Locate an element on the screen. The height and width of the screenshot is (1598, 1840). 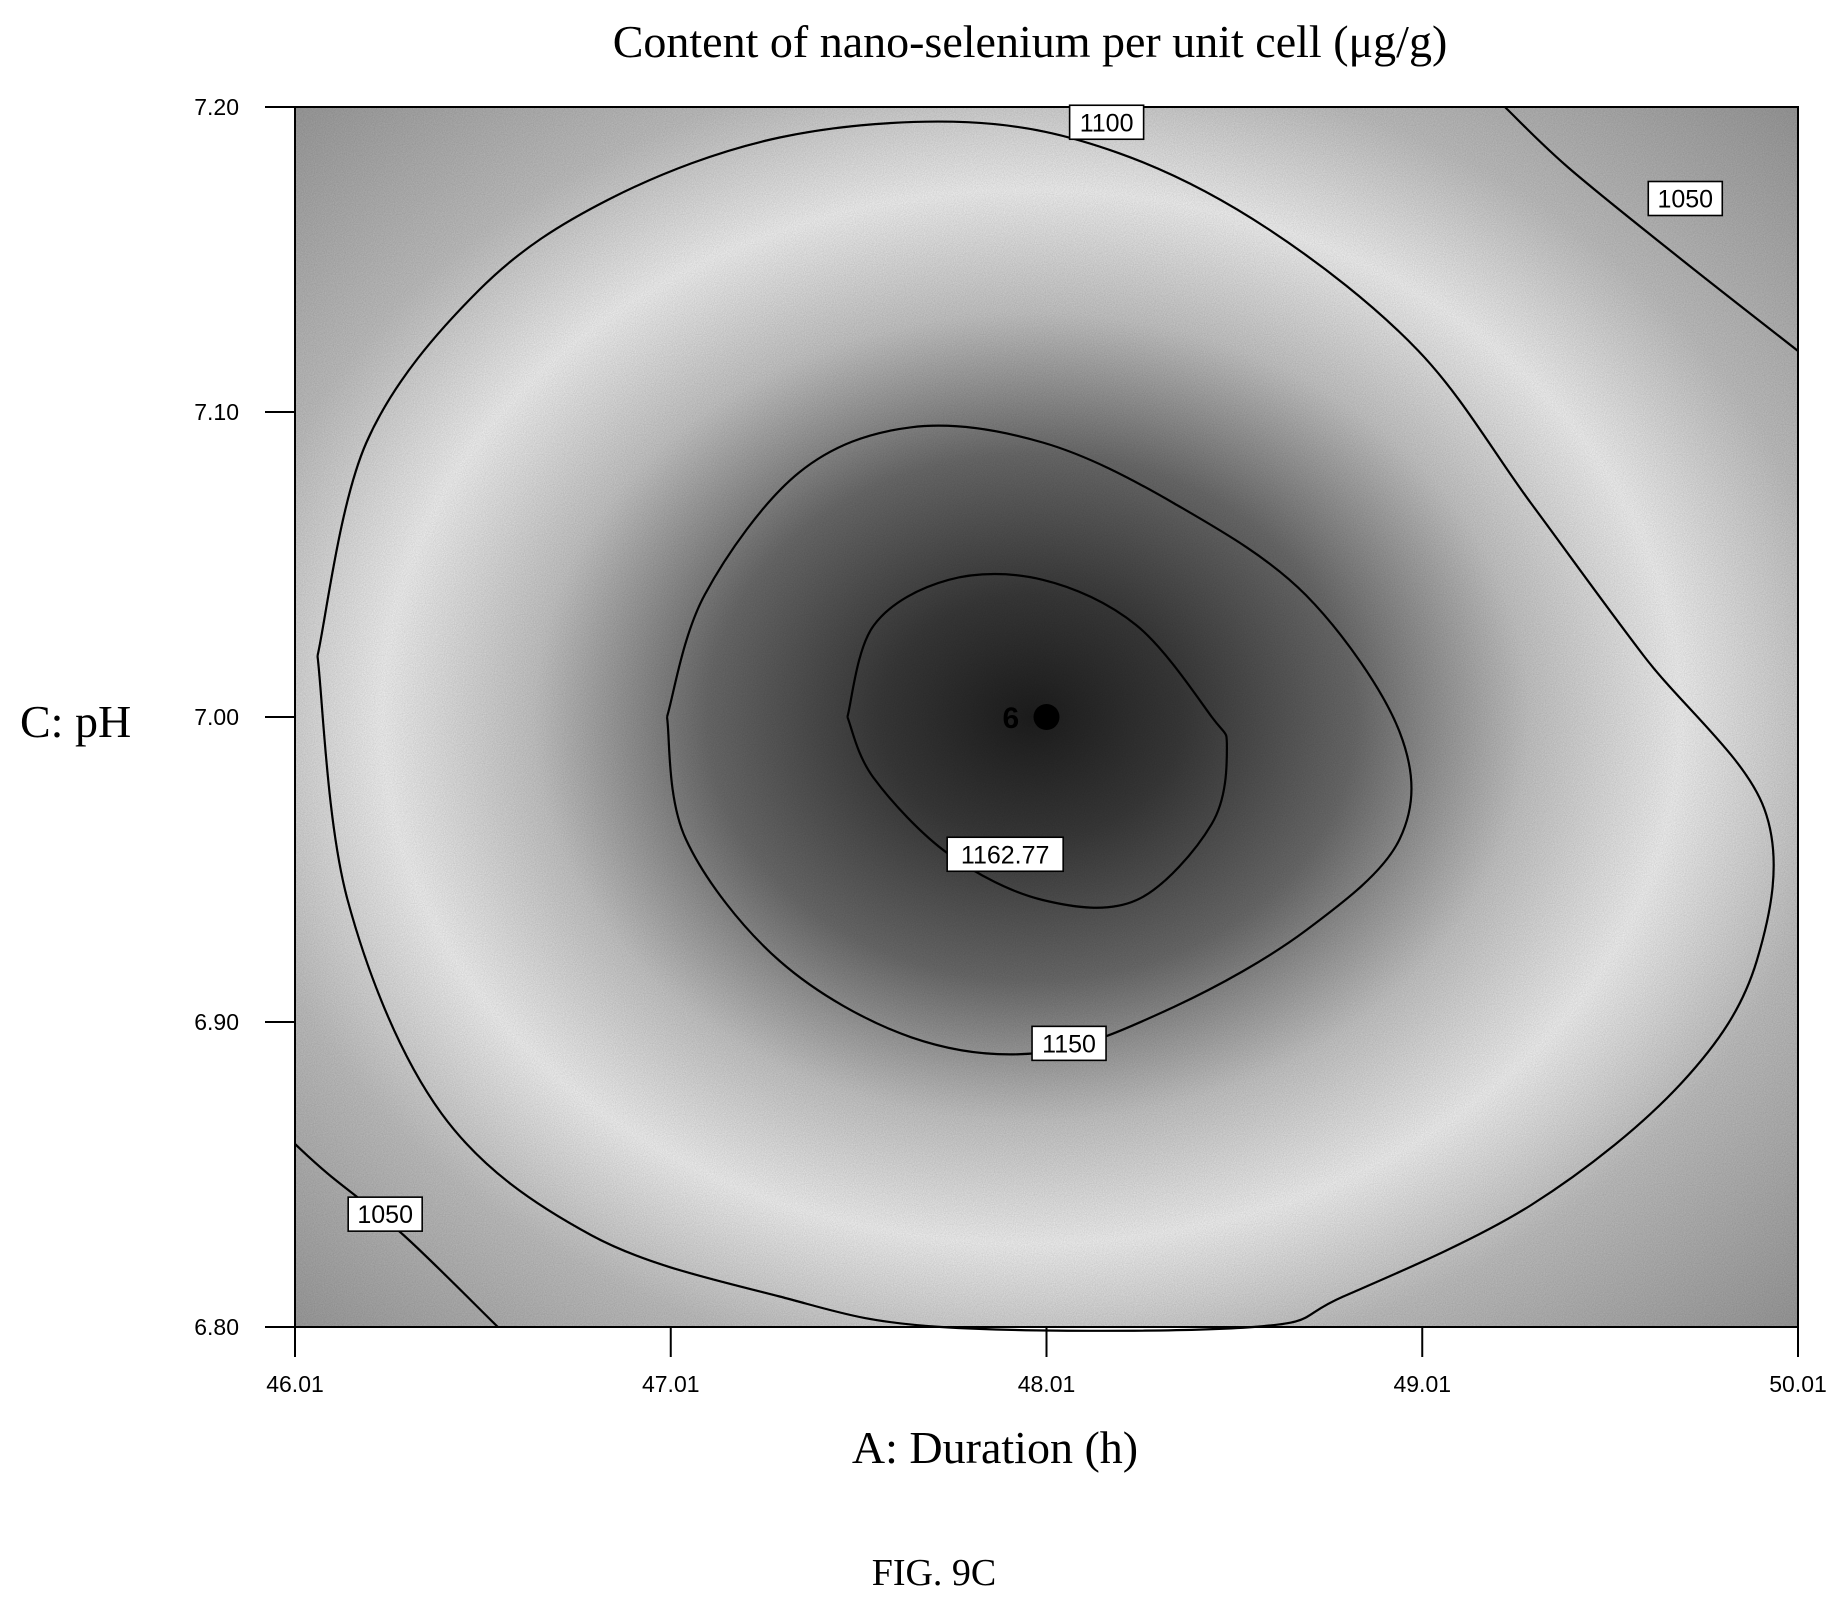
design-point-marker is located at coordinates (1046, 717).